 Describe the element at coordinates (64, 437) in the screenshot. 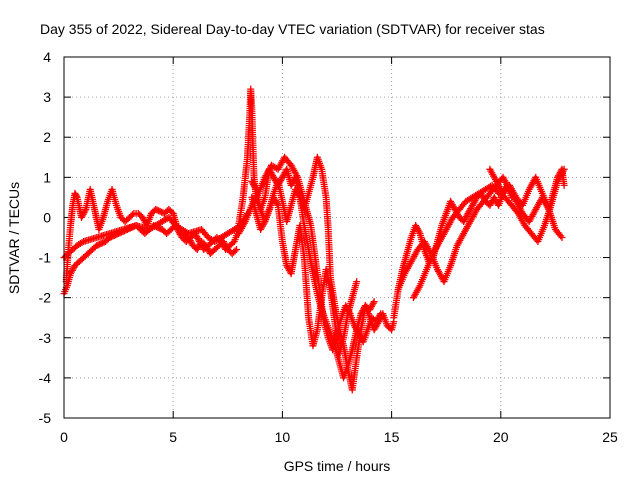

I see `x-tick-label: 0` at that location.